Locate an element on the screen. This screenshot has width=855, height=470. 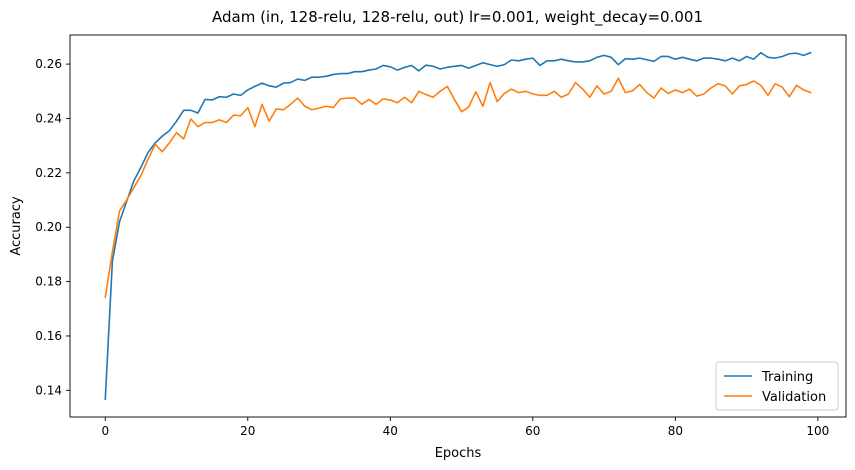
x-axis: 0 20 40 60 80 100 is located at coordinates (465, 427).